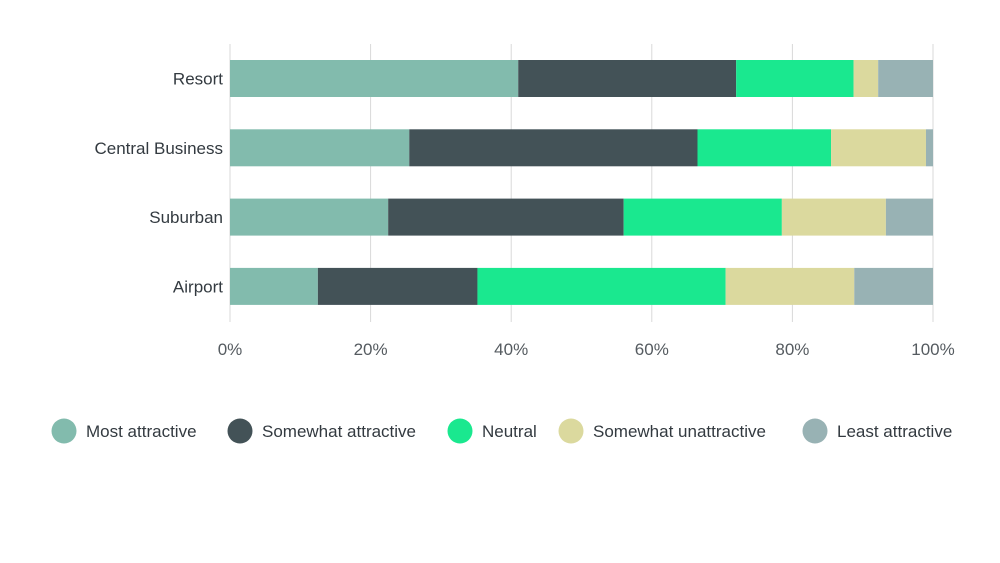 The height and width of the screenshot is (563, 1000). I want to click on legend-item-least-attractive: Least attractive, so click(877, 431).